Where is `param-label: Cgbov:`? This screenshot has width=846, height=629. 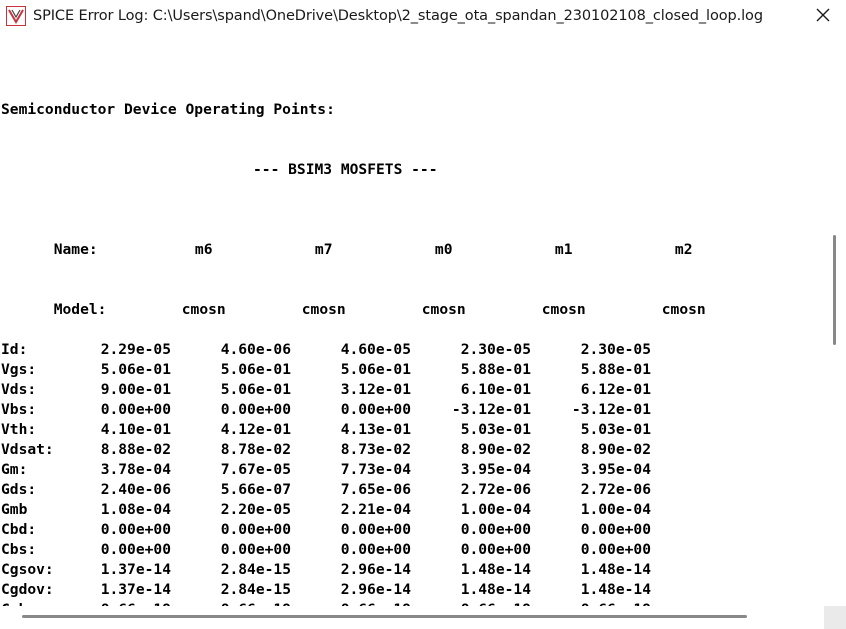
param-label: Cgbov: is located at coordinates (46, 603).